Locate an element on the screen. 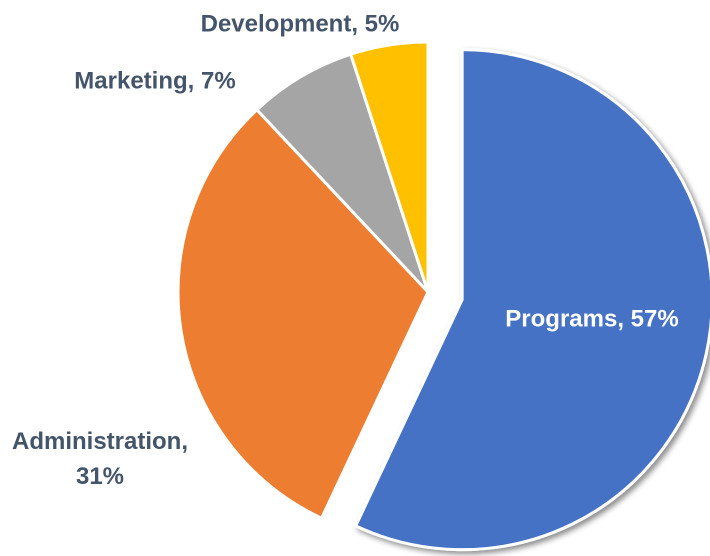  data-label: Marketing, 7% is located at coordinates (154, 80).